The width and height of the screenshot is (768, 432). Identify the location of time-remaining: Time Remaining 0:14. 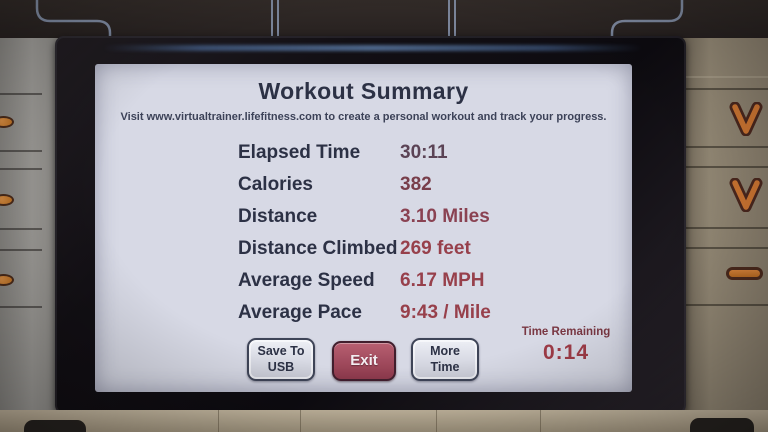
(566, 345).